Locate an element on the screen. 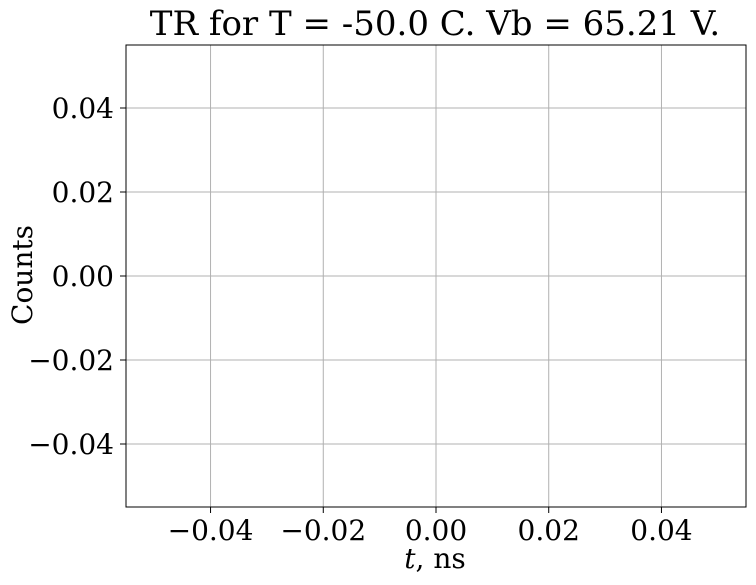 This screenshot has height=585, width=756. x-tick-label: −0.04 is located at coordinates (211, 530).